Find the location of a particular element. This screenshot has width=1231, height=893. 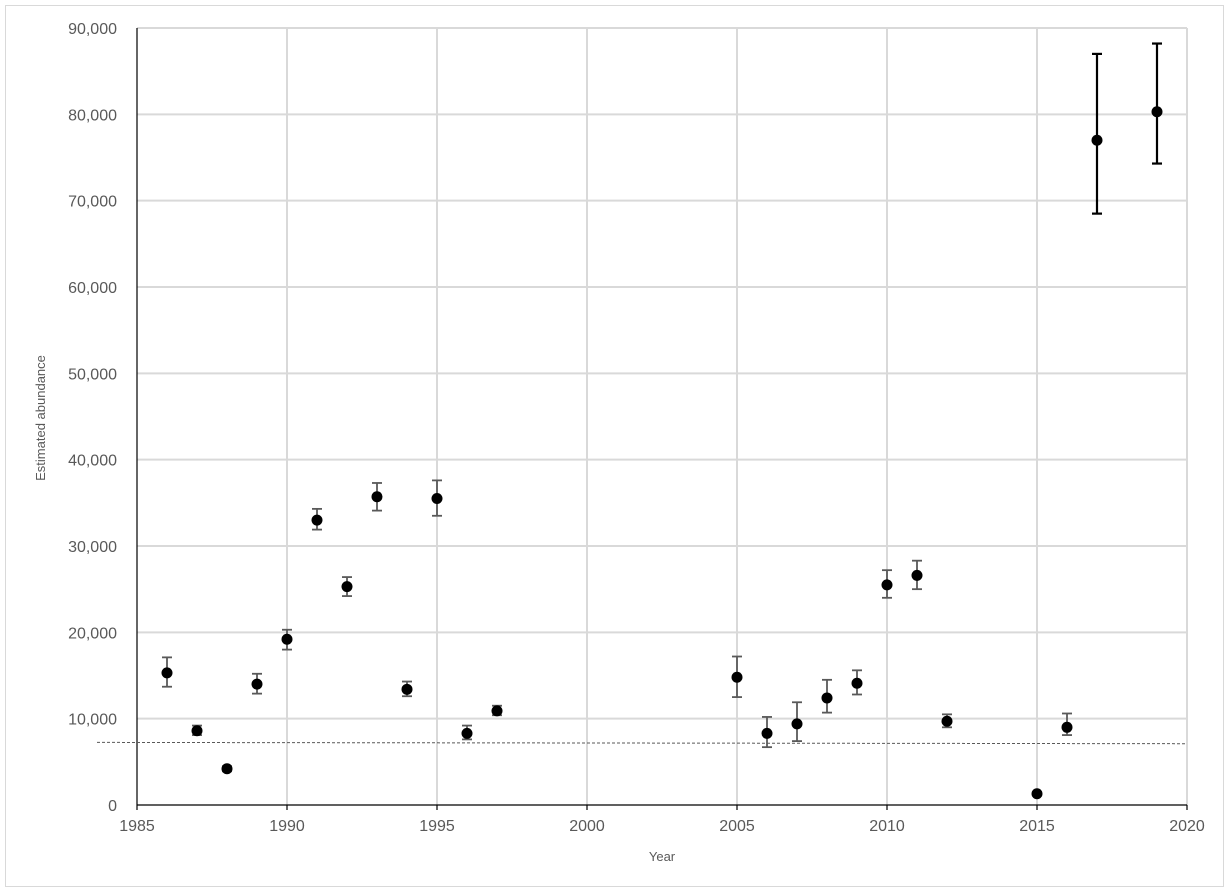

x-tick-label: 2010 is located at coordinates (887, 826).